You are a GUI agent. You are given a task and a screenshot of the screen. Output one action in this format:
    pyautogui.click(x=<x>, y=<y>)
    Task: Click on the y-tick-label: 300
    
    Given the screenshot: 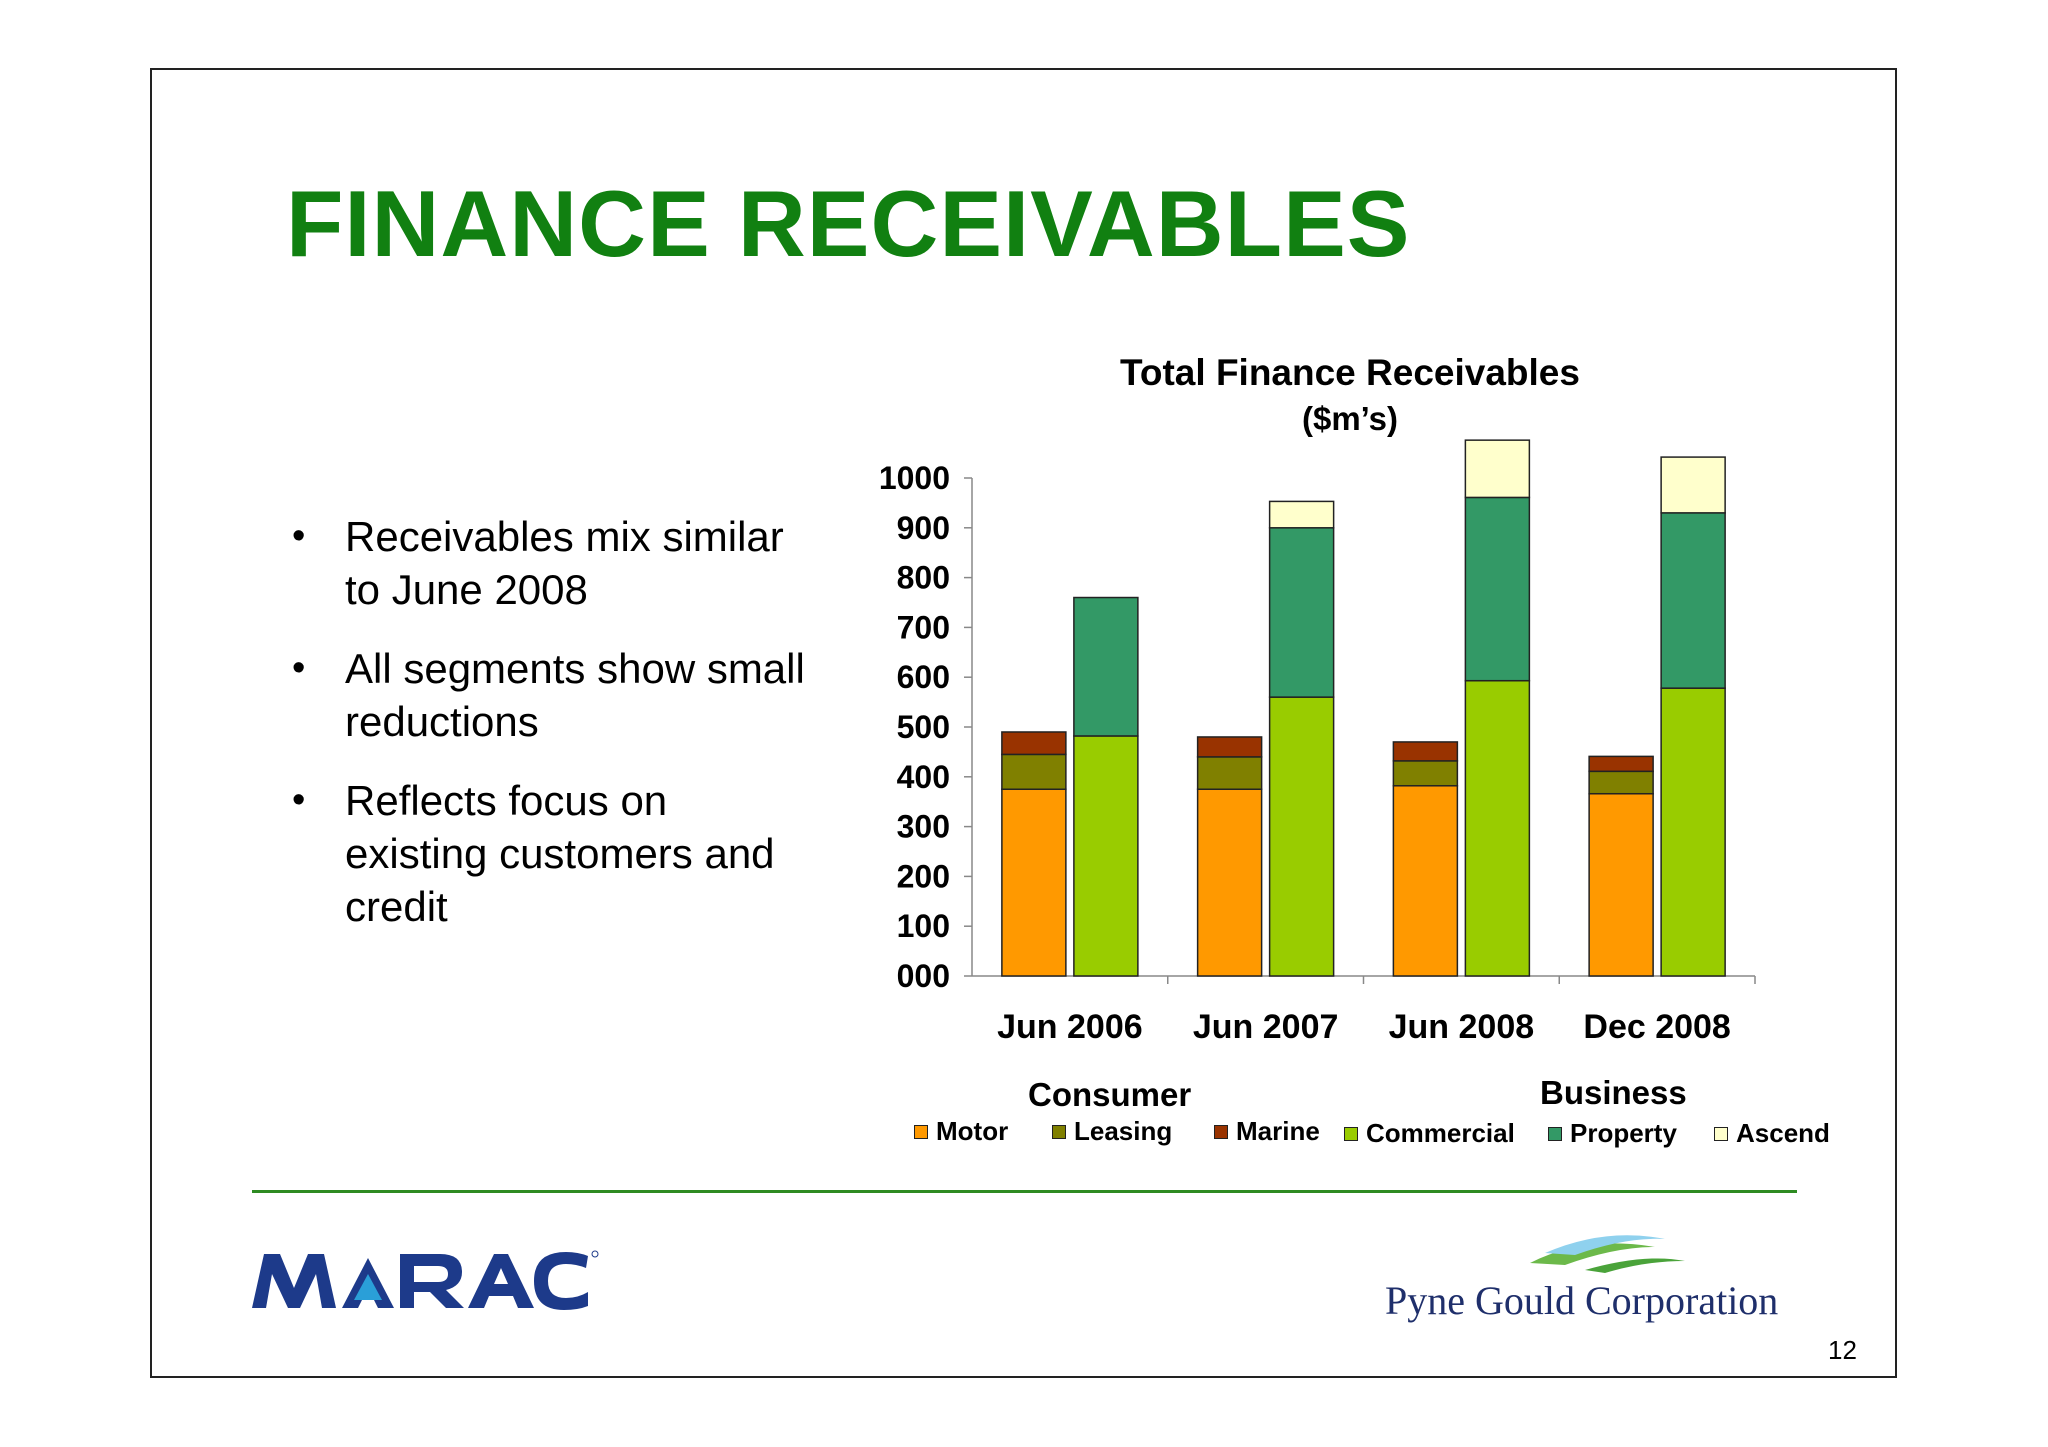 What is the action you would take?
    pyautogui.click(x=923, y=827)
    